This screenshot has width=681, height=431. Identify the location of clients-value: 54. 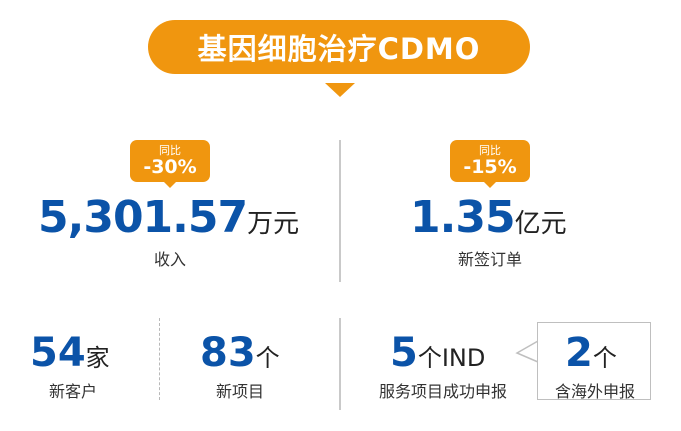
(58, 353).